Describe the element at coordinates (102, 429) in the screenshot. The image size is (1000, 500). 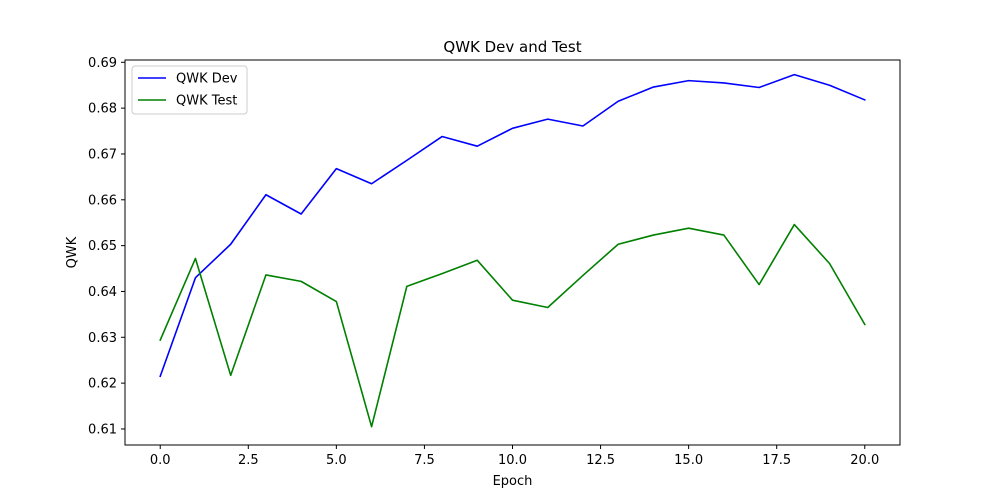
I see `y-tick-label: 0.61` at that location.